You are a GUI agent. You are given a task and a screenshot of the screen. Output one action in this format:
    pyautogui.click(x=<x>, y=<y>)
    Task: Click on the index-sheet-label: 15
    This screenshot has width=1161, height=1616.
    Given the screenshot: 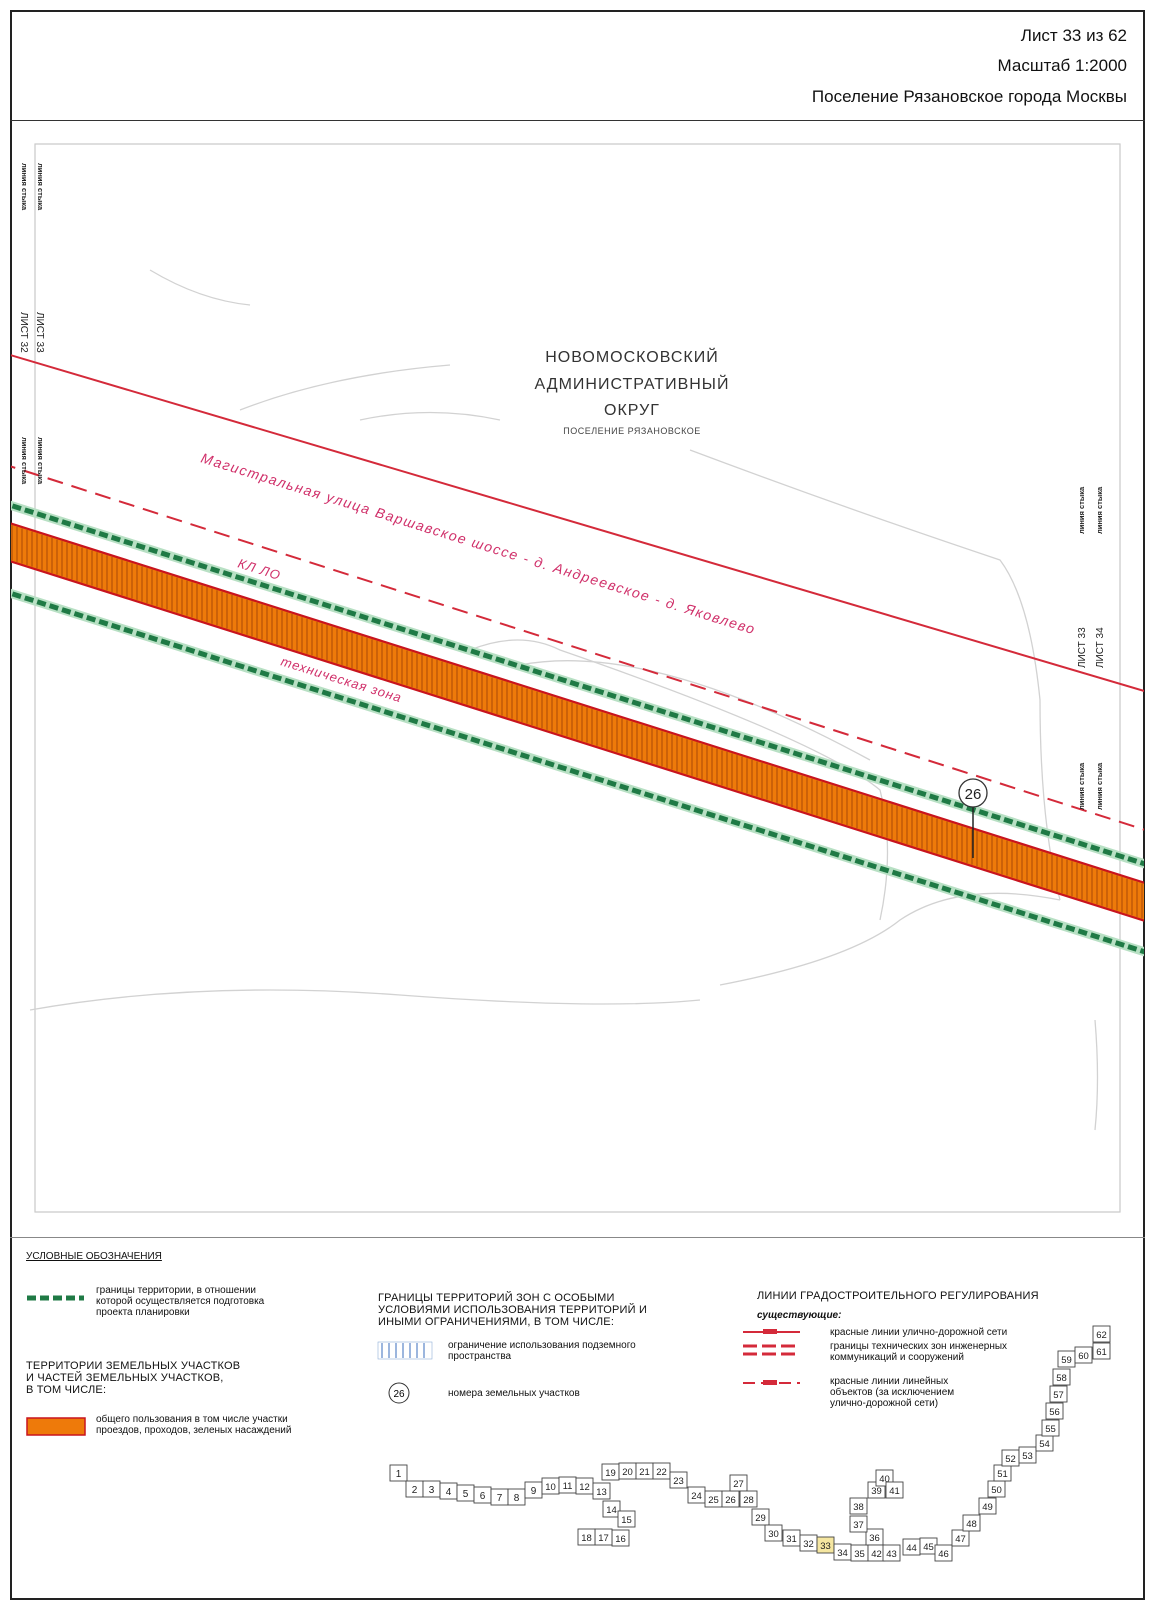 What is the action you would take?
    pyautogui.click(x=626, y=1520)
    